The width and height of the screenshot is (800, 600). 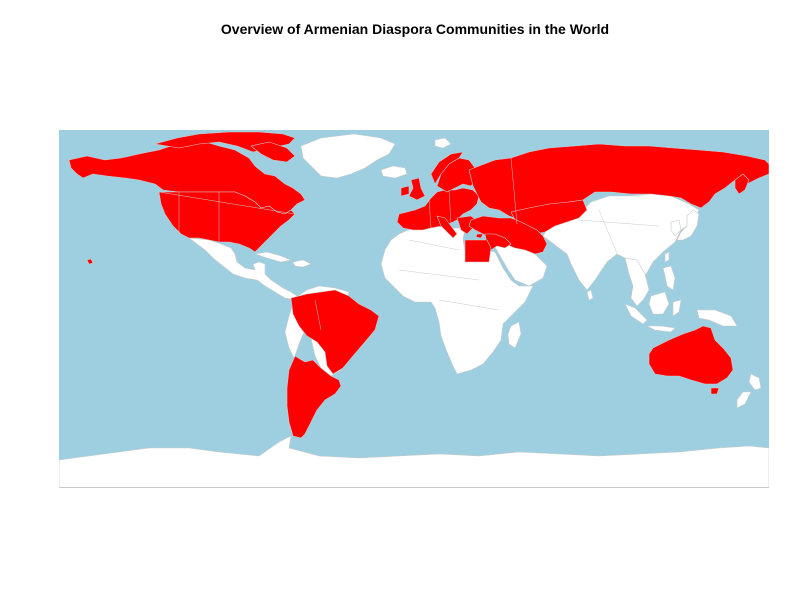 I want to click on italy, so click(x=447, y=227).